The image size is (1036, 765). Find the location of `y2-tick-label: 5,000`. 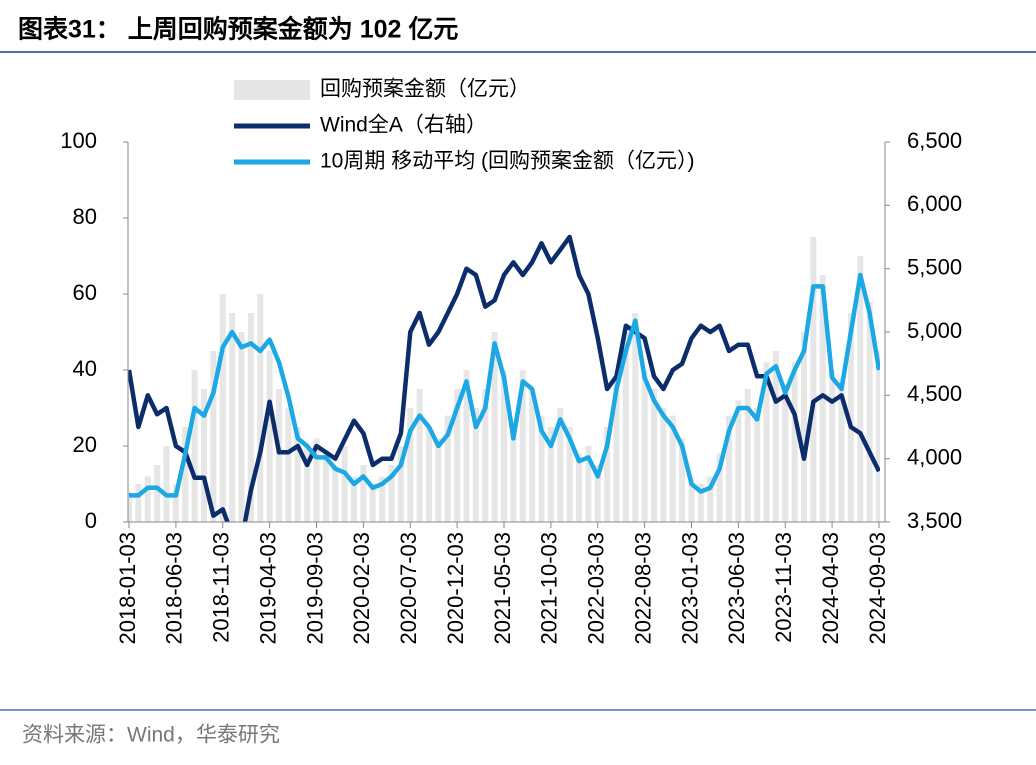

y2-tick-label: 5,000 is located at coordinates (934, 330).